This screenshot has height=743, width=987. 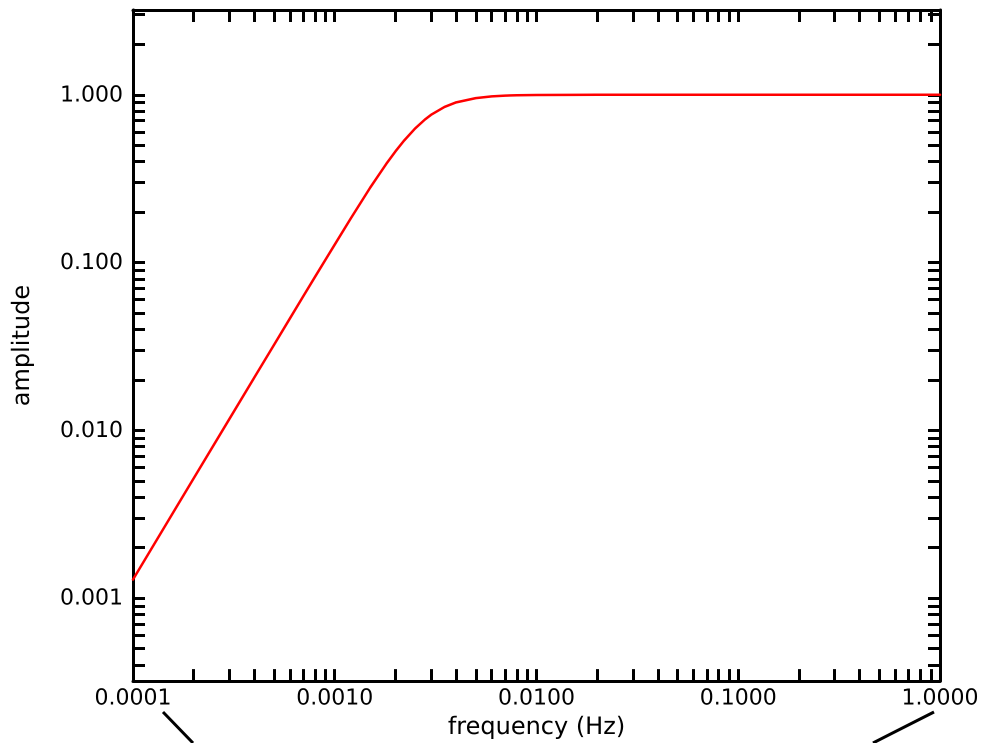 I want to click on y-axis-title: amplitude, so click(x=21, y=345).